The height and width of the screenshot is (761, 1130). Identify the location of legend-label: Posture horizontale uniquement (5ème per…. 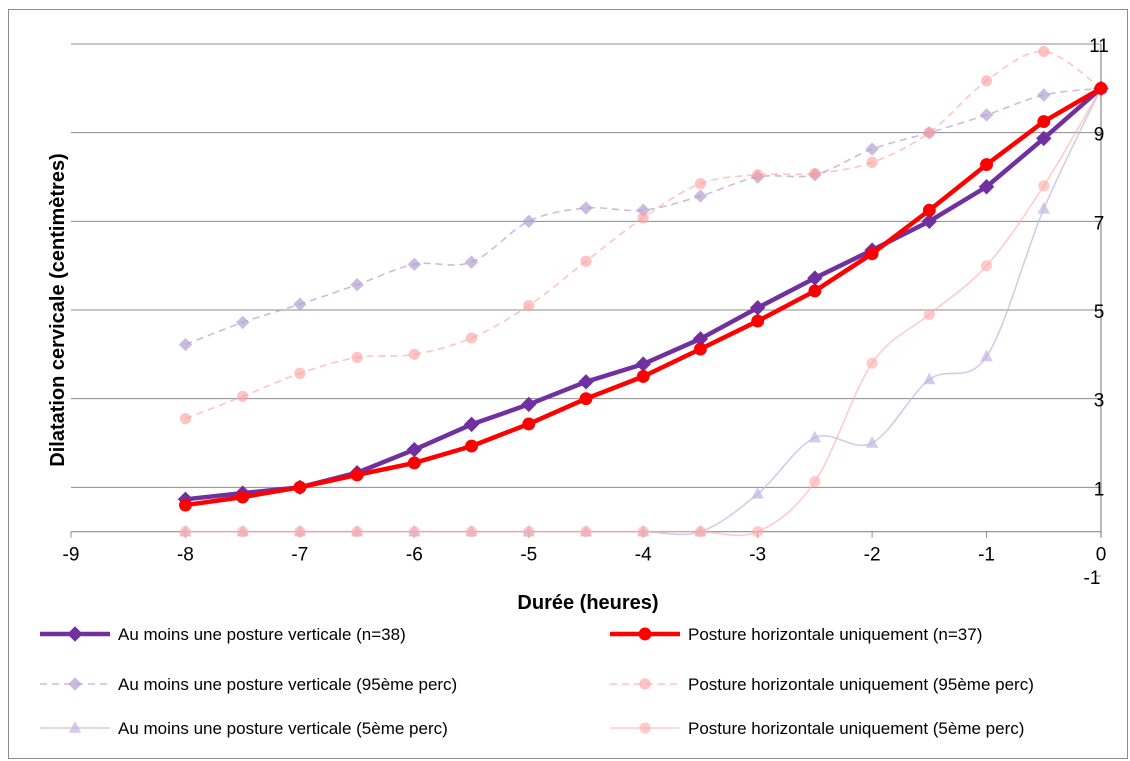
(856, 728).